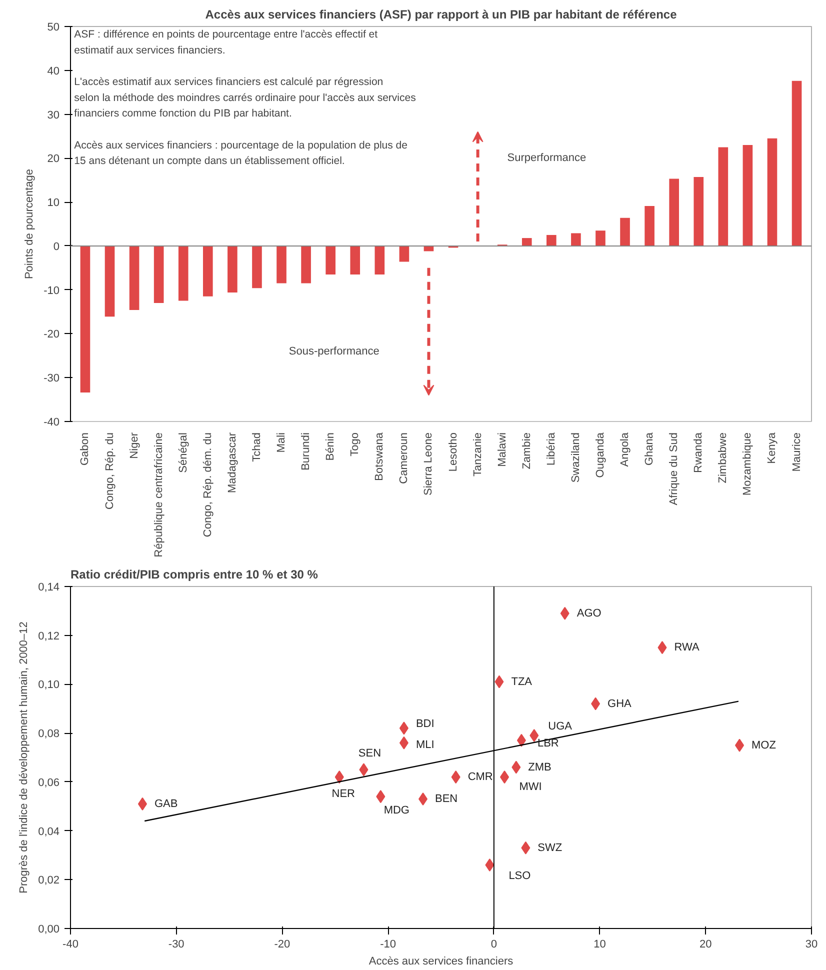 The height and width of the screenshot is (970, 826). What do you see at coordinates (30, 224) in the screenshot?
I see `y-axis-title: Points de pourcentage` at bounding box center [30, 224].